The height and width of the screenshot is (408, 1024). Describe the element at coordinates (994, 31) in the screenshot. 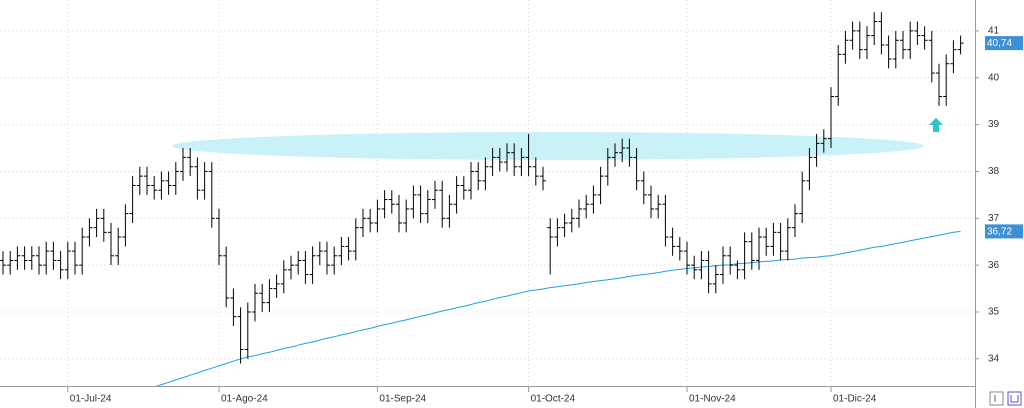

I see `y-tick-label: 41` at that location.